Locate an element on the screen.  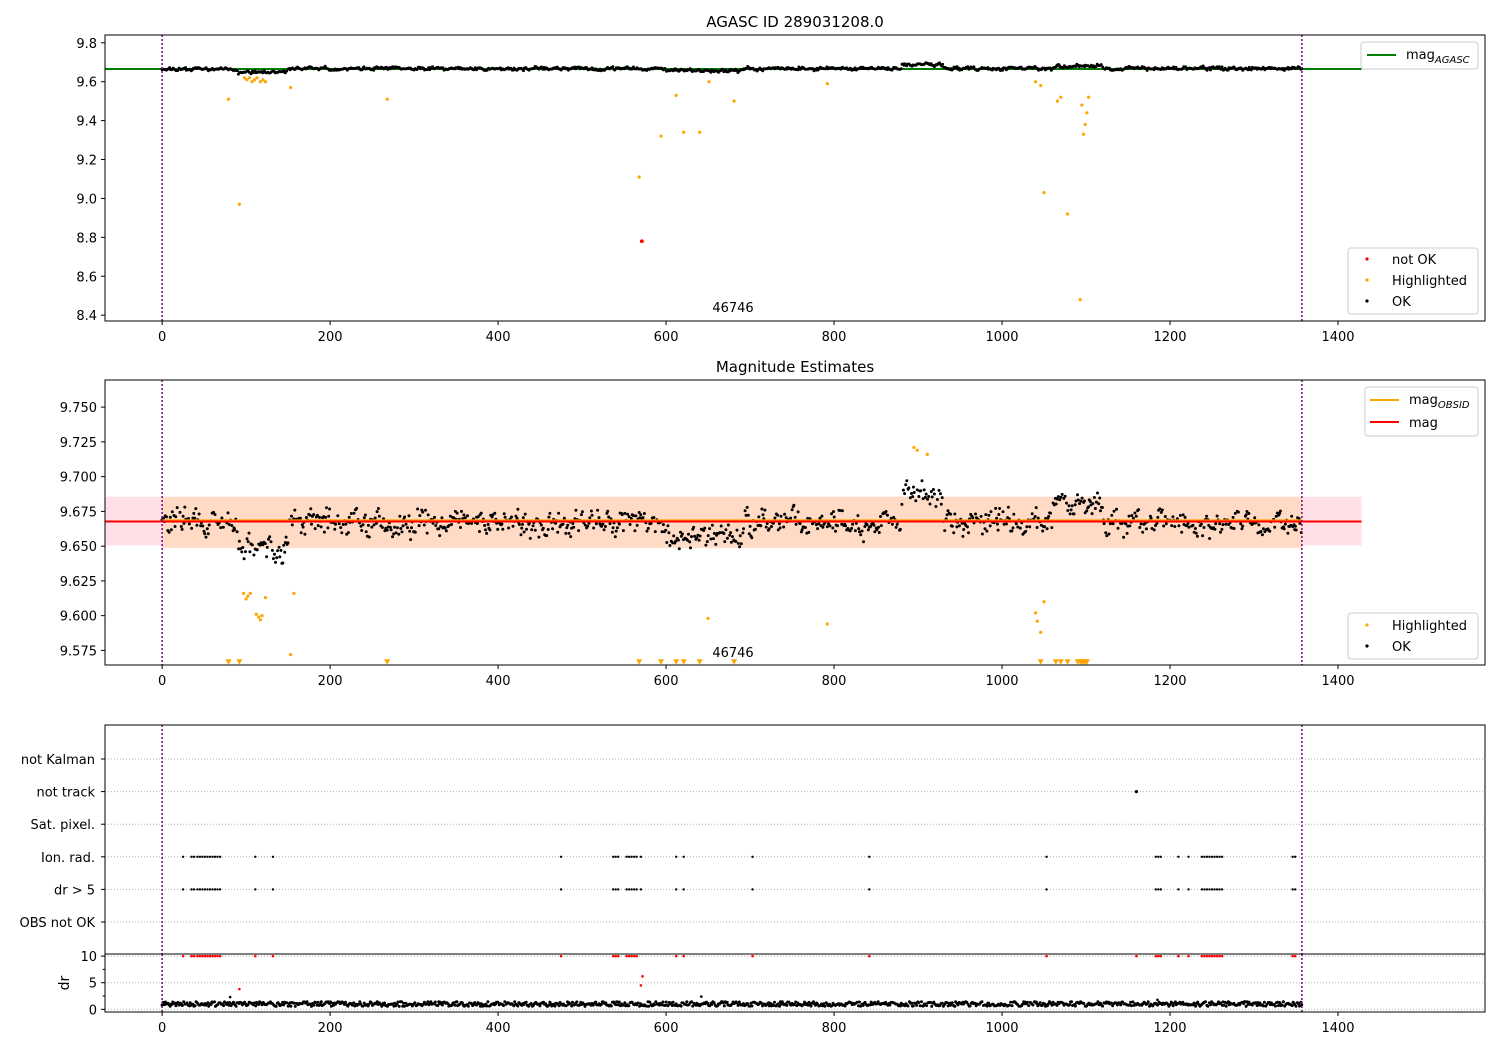
y-tick-label: 9.700 is located at coordinates (78, 478).